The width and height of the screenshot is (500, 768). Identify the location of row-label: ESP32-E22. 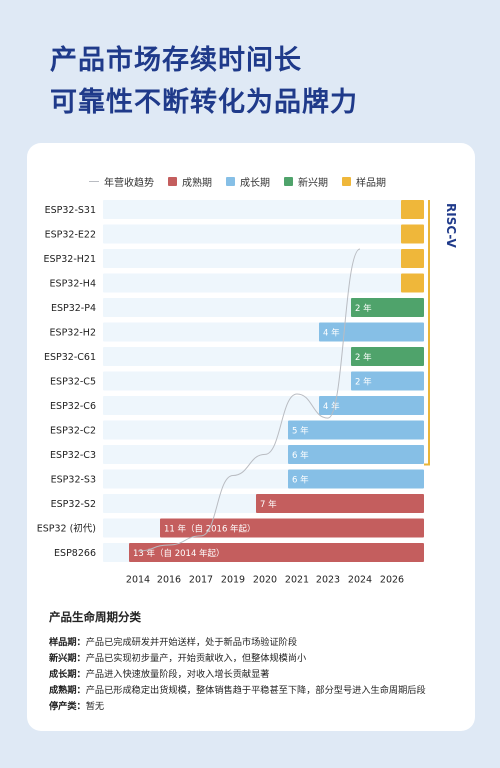
(70, 235).